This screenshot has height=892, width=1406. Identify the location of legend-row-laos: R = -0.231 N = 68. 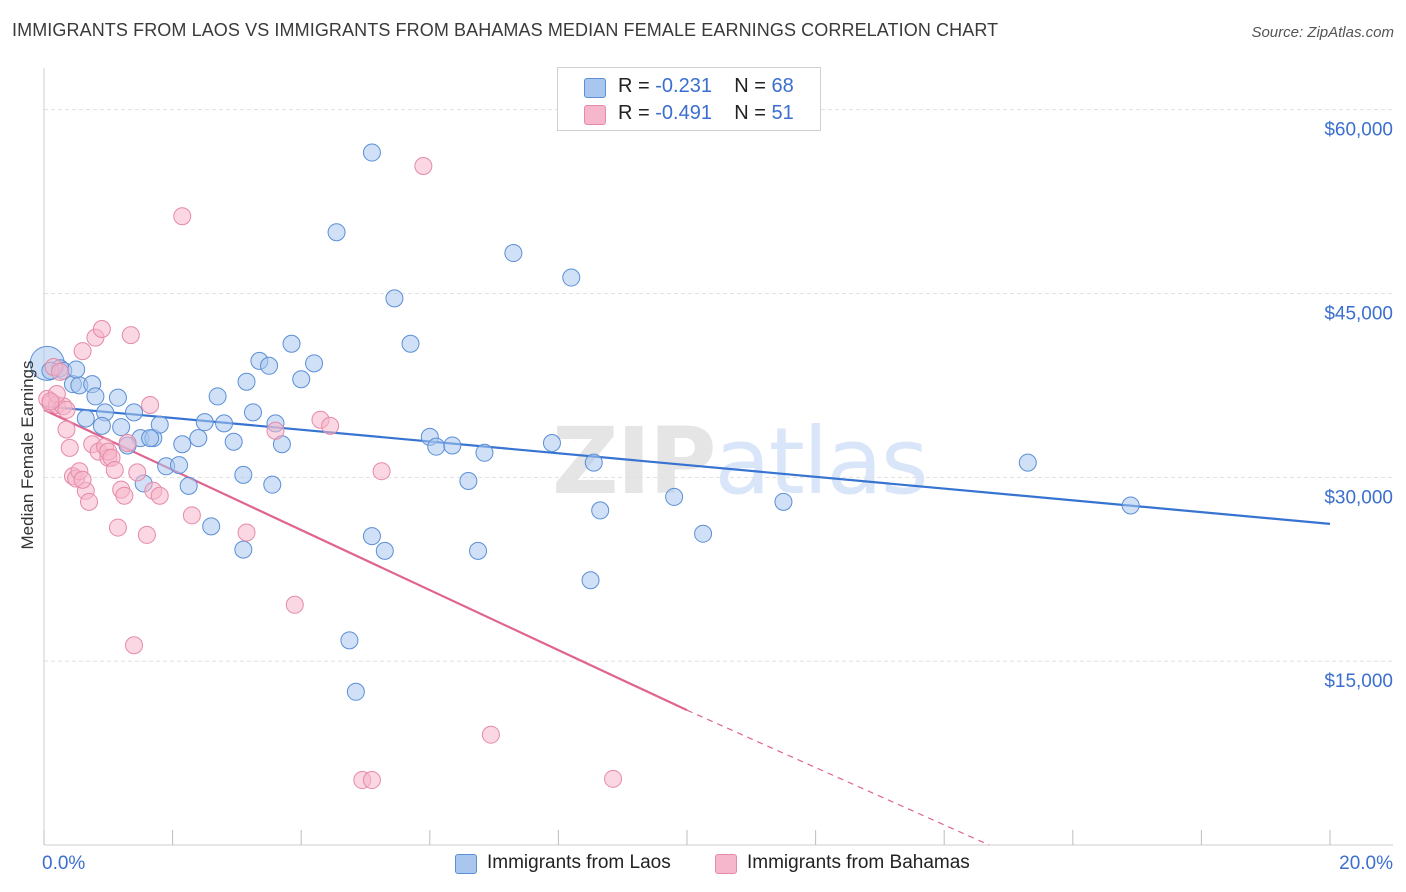
(689, 87).